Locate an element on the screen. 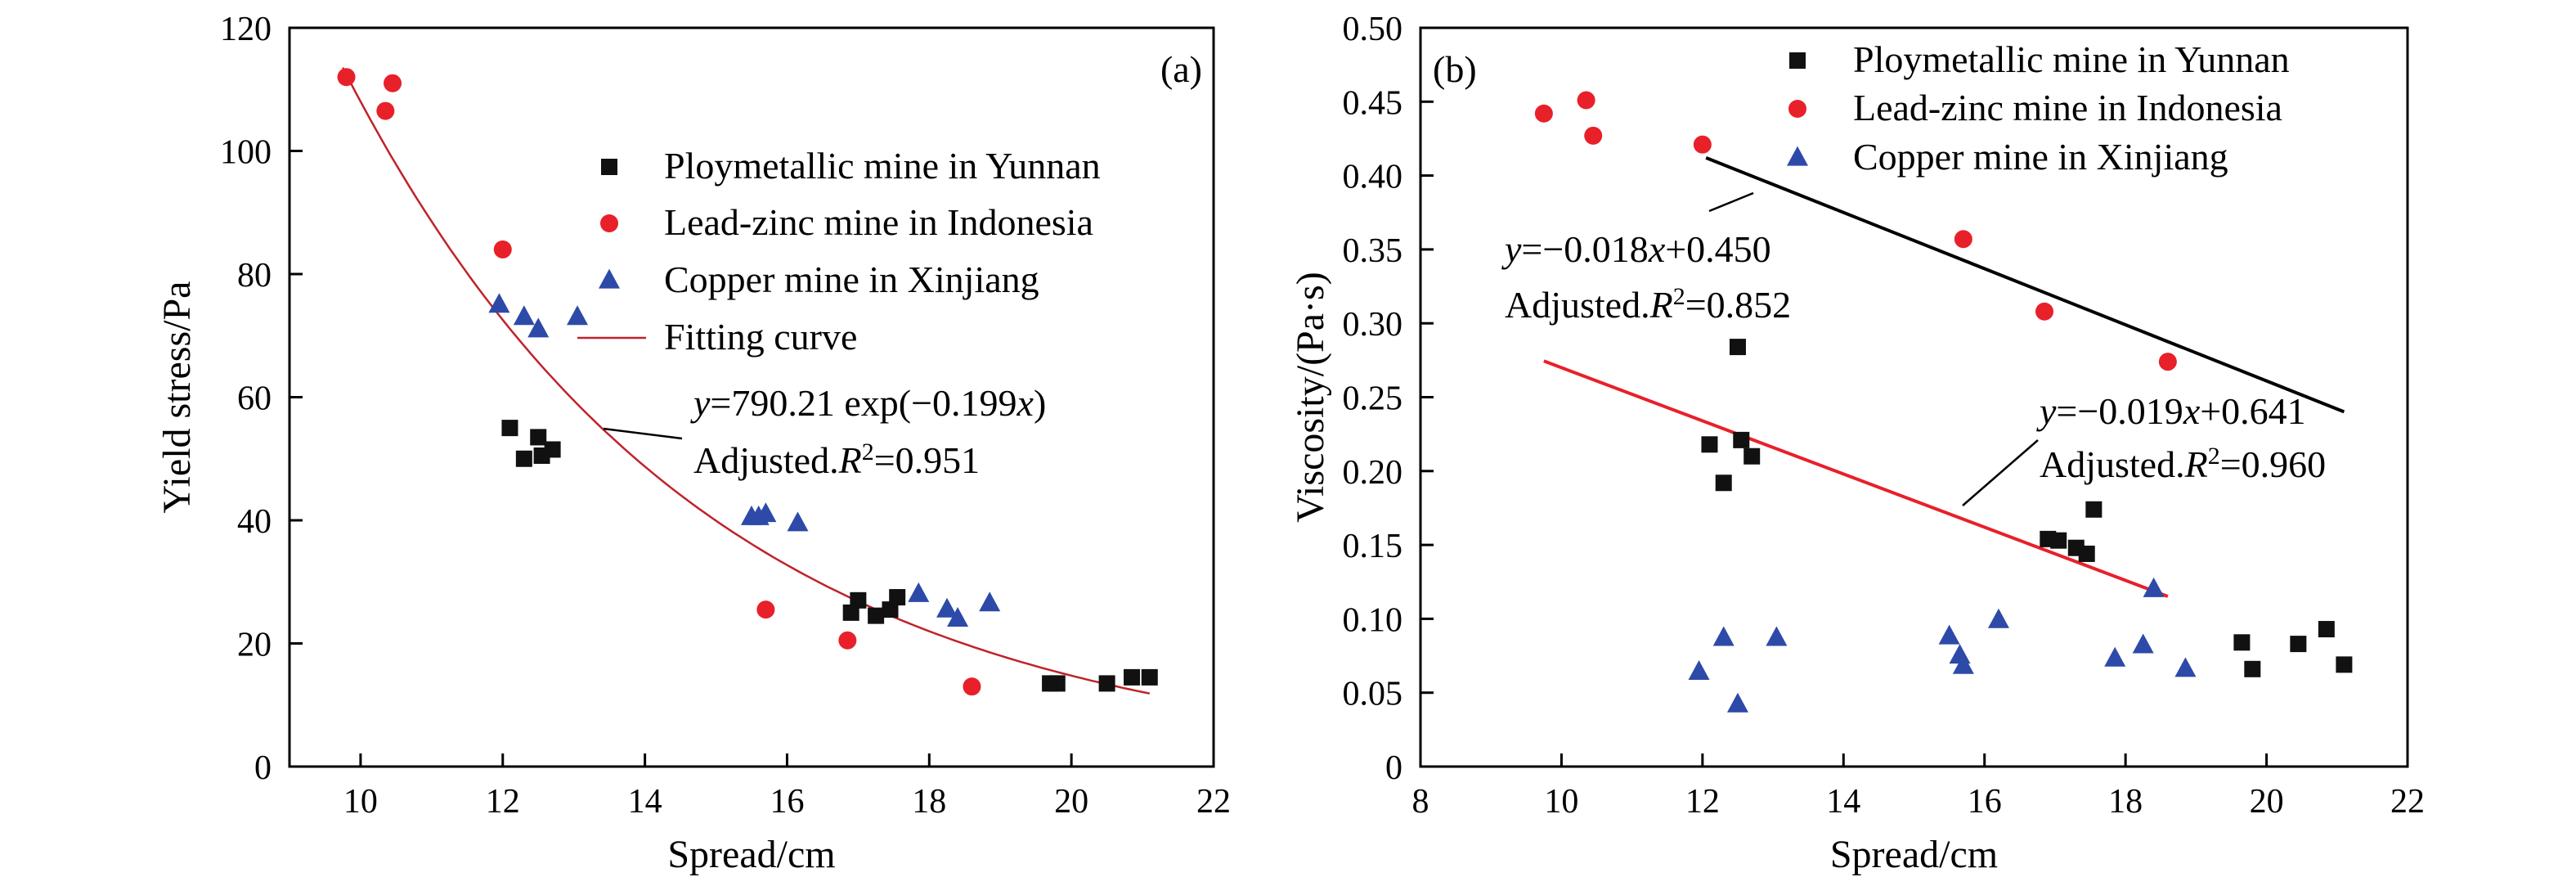  y-tick-label: 0.35 is located at coordinates (1373, 251).